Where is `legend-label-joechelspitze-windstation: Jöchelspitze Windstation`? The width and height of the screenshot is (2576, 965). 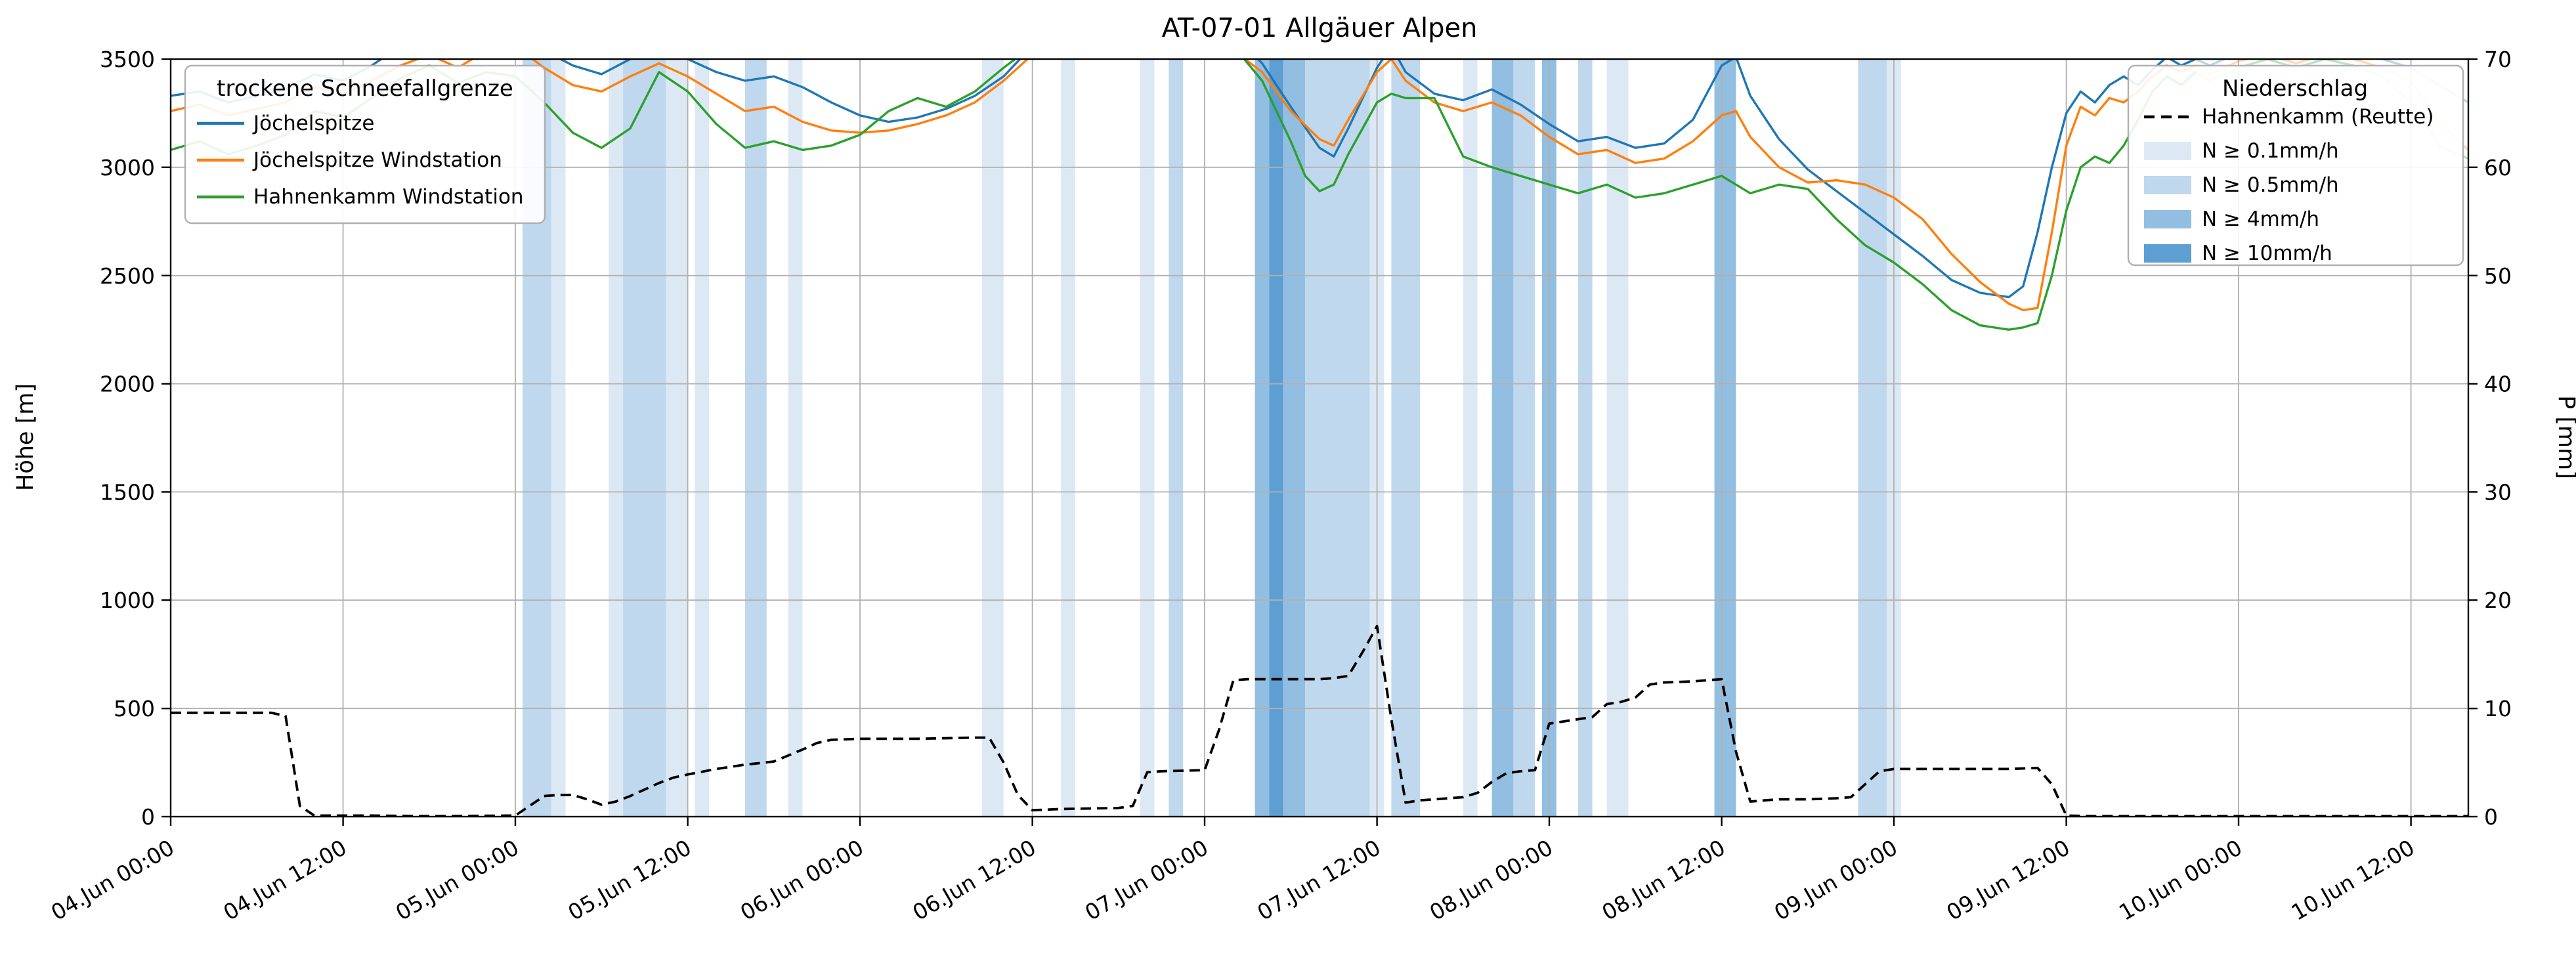
legend-label-joechelspitze-windstation: Jöchelspitze Windstation is located at coordinates (377, 160).